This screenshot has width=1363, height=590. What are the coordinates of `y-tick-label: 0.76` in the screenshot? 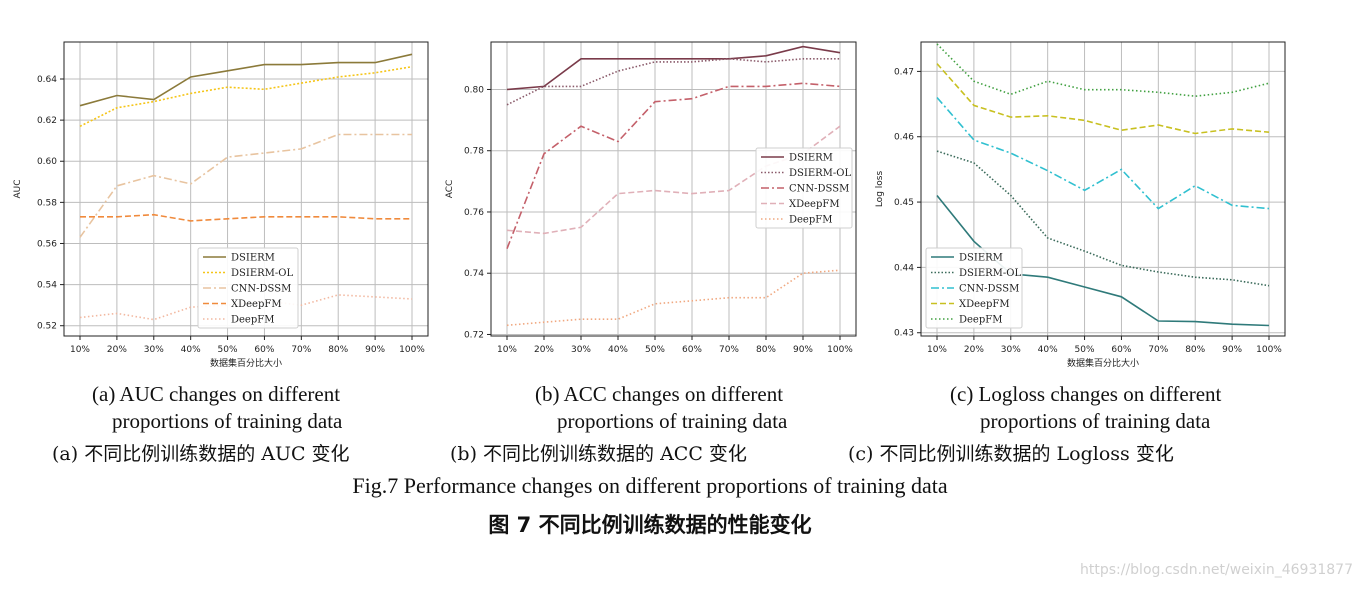 It's located at (474, 213).